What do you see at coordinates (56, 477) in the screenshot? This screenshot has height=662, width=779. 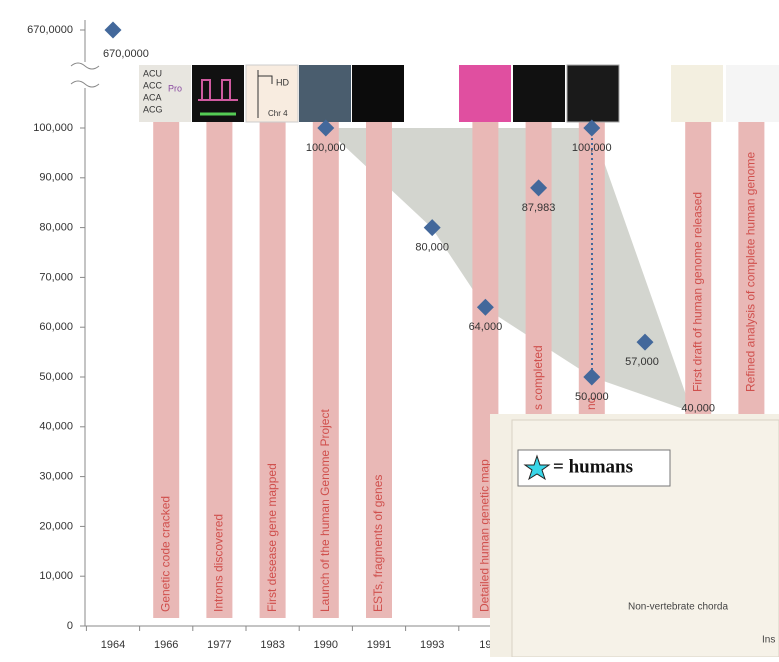 I see `y-tick-label: 30,000` at bounding box center [56, 477].